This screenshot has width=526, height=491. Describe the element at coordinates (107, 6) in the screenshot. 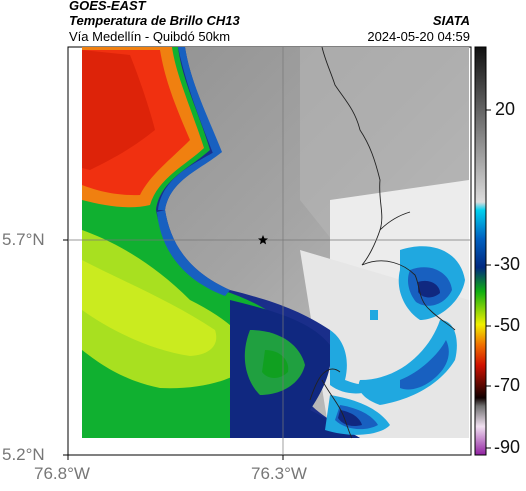

I see `product-title: GOES-EAST` at that location.